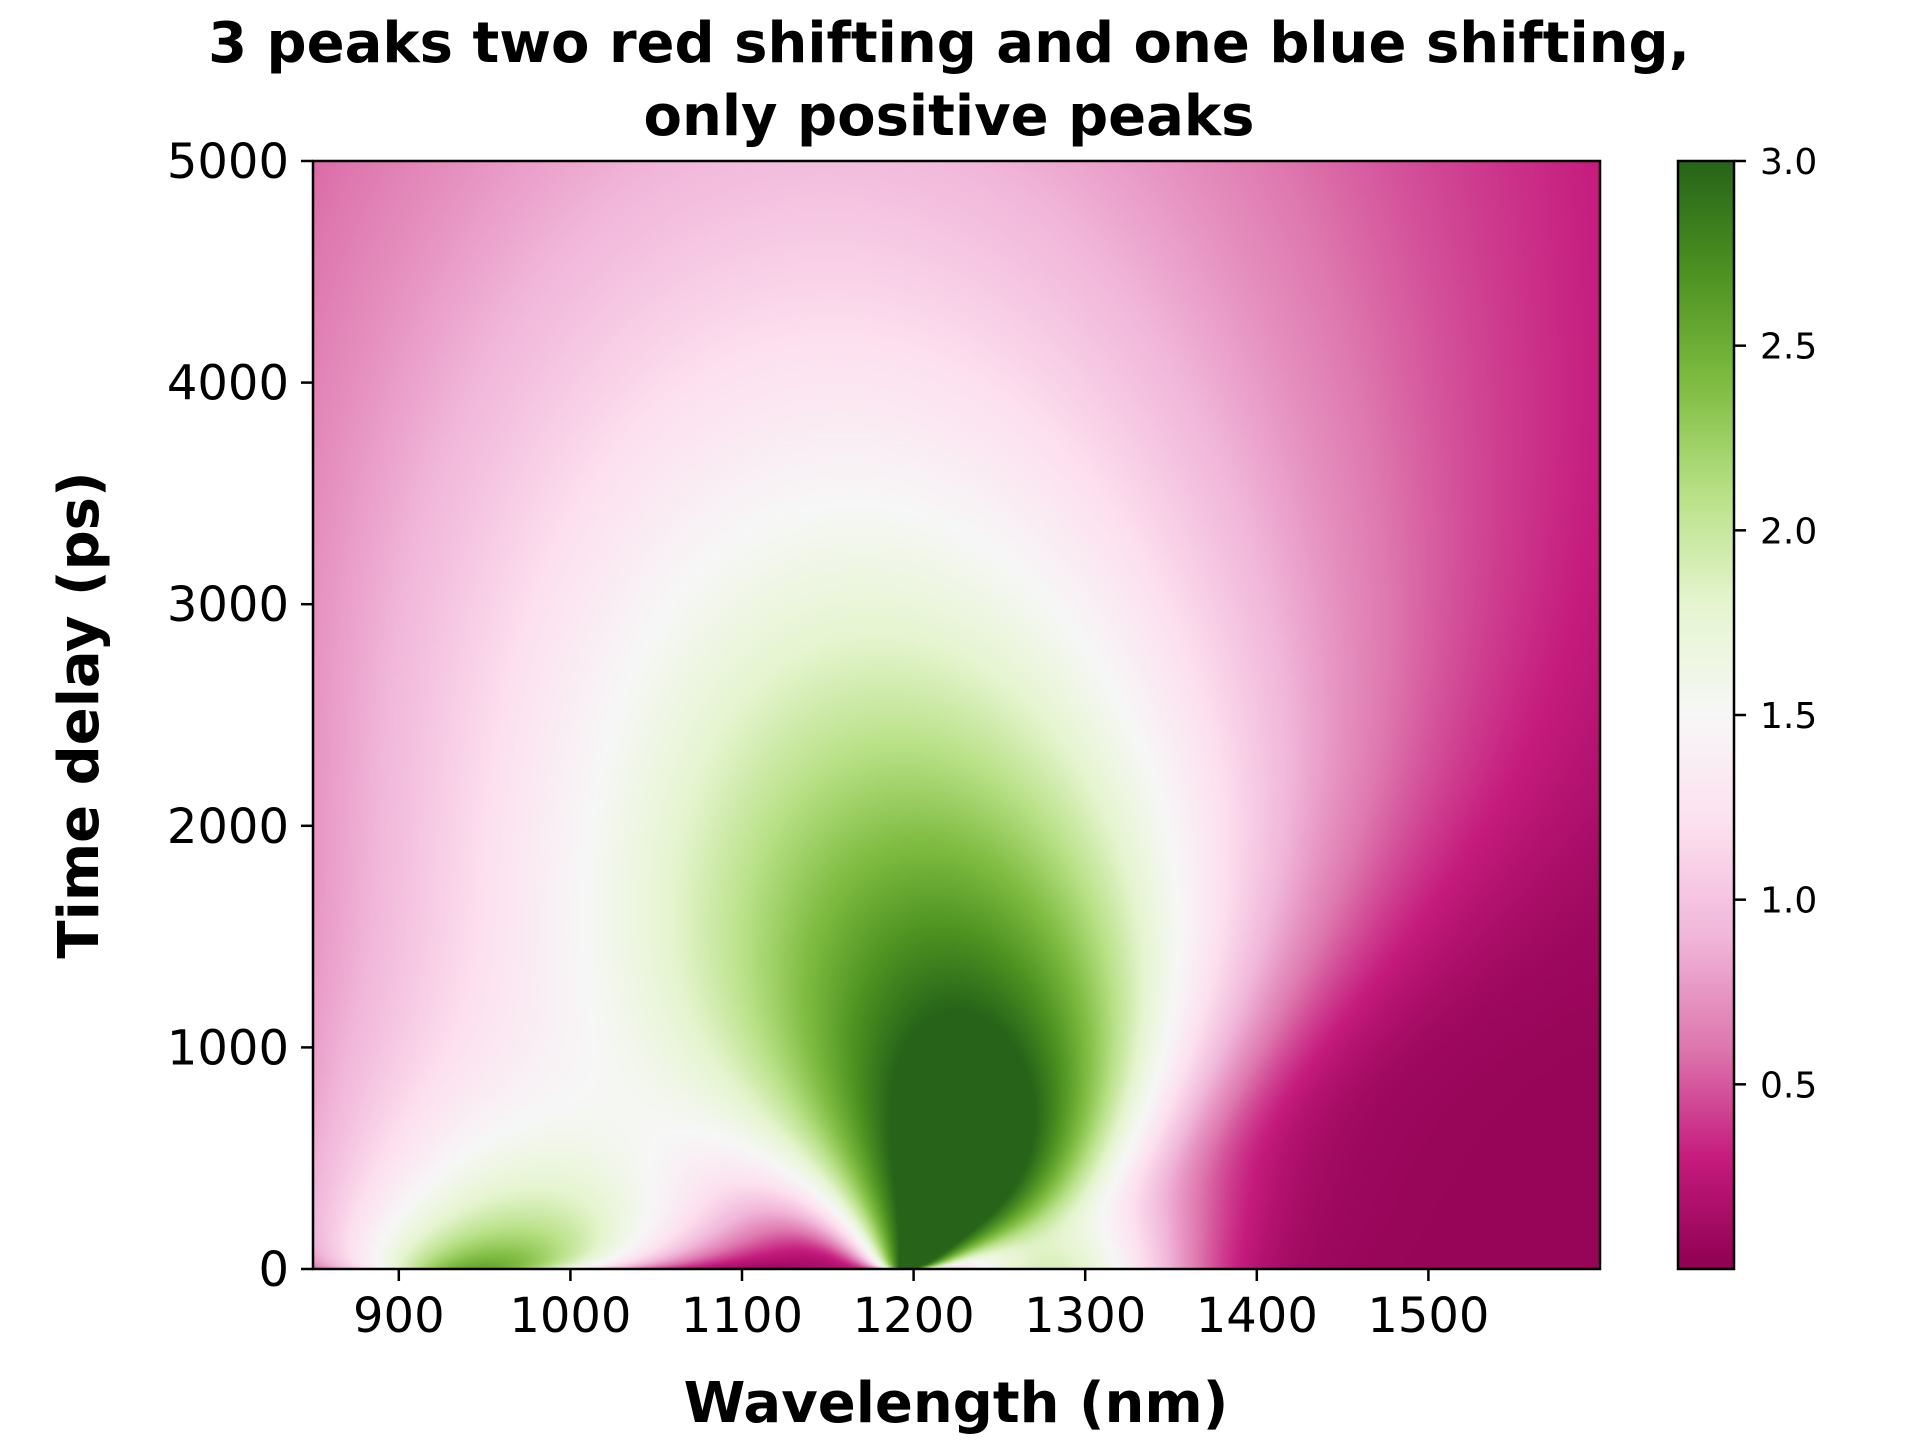 This screenshot has height=1440, width=1920. What do you see at coordinates (399, 1316) in the screenshot?
I see `x-tick-label: 900` at bounding box center [399, 1316].